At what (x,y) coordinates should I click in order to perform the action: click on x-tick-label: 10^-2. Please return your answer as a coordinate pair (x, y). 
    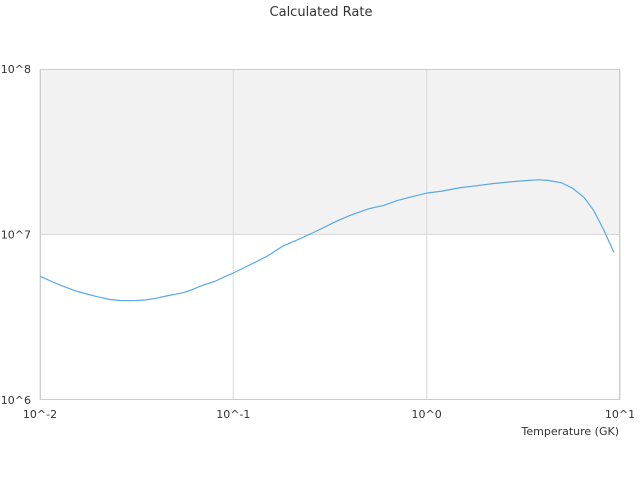
    Looking at the image, I should click on (40, 414).